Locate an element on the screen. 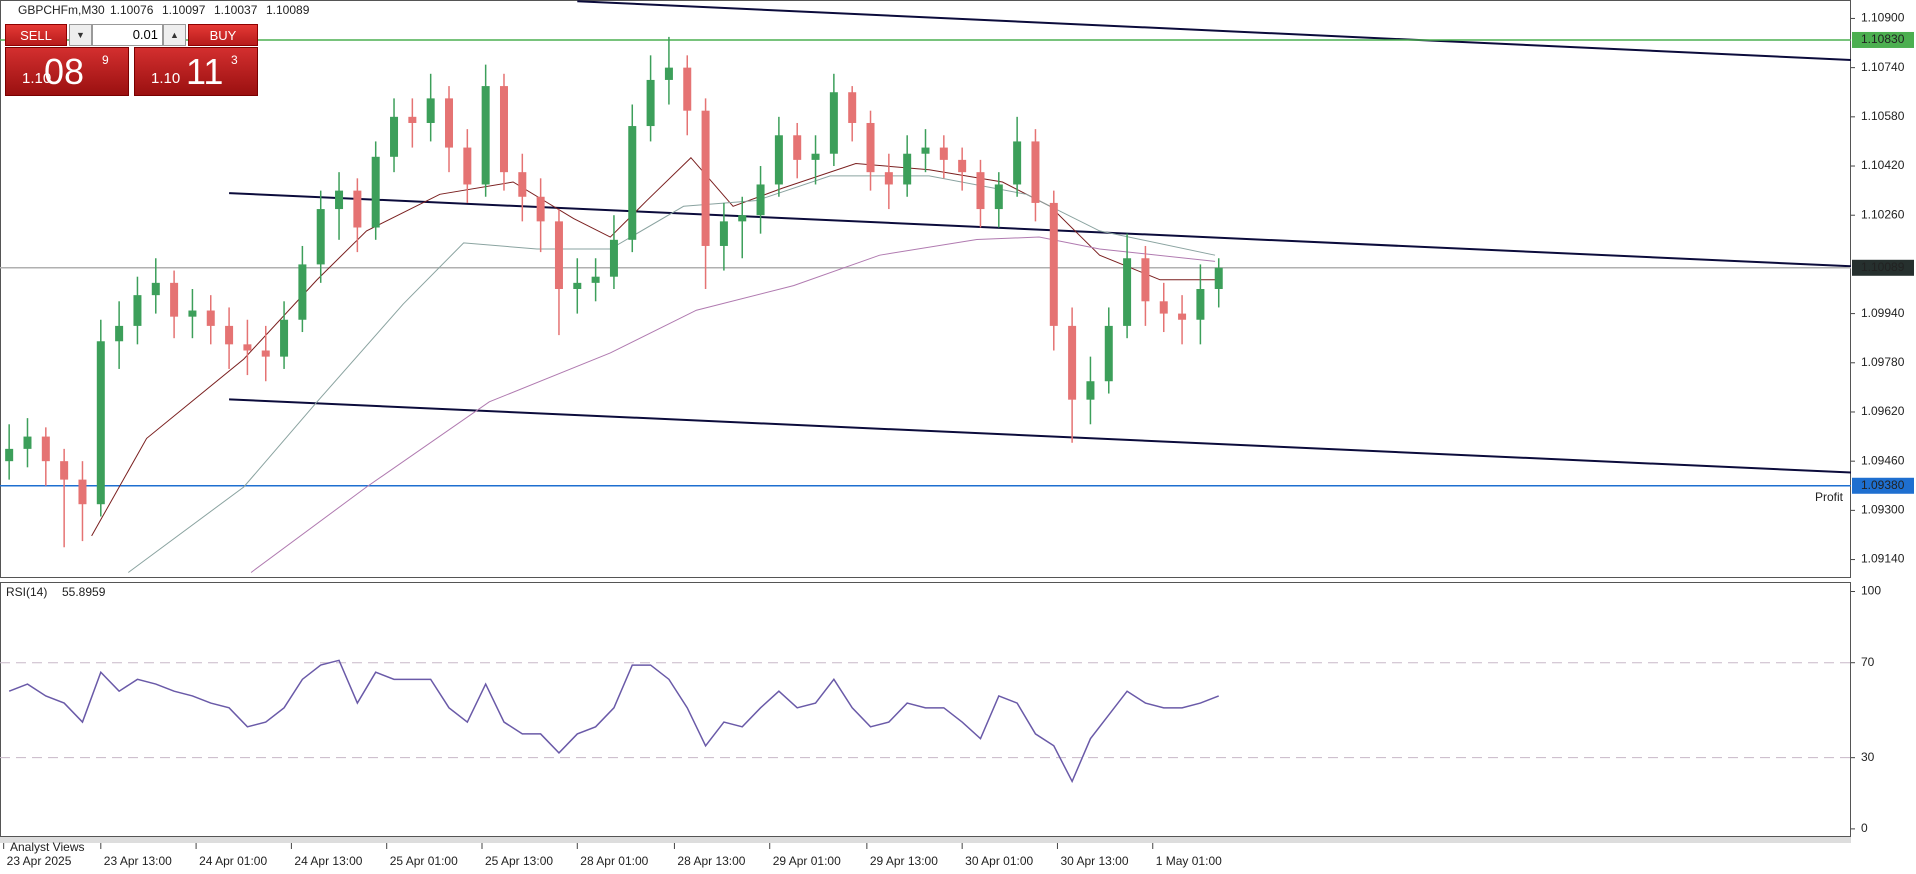  ask-pips: 11 is located at coordinates (205, 71).